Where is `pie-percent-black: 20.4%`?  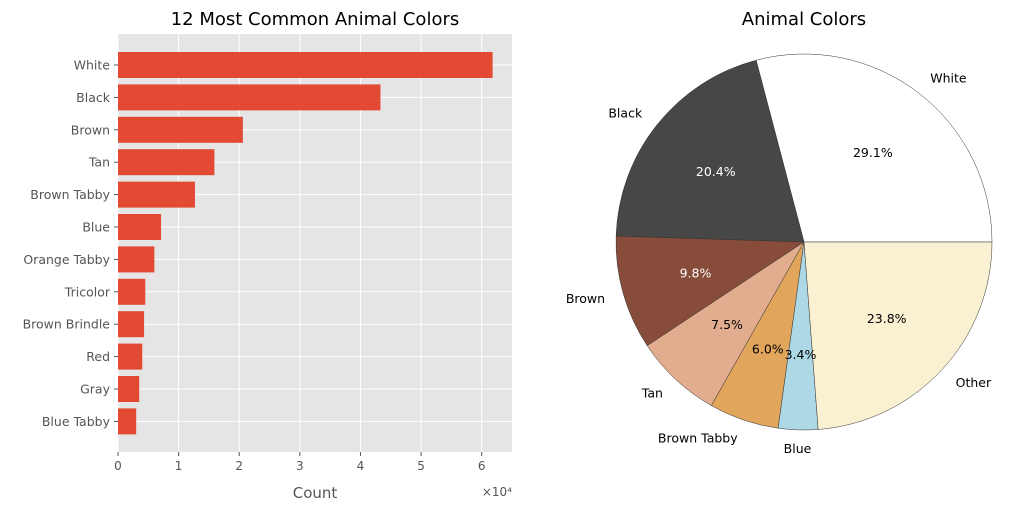 pie-percent-black: 20.4% is located at coordinates (716, 171).